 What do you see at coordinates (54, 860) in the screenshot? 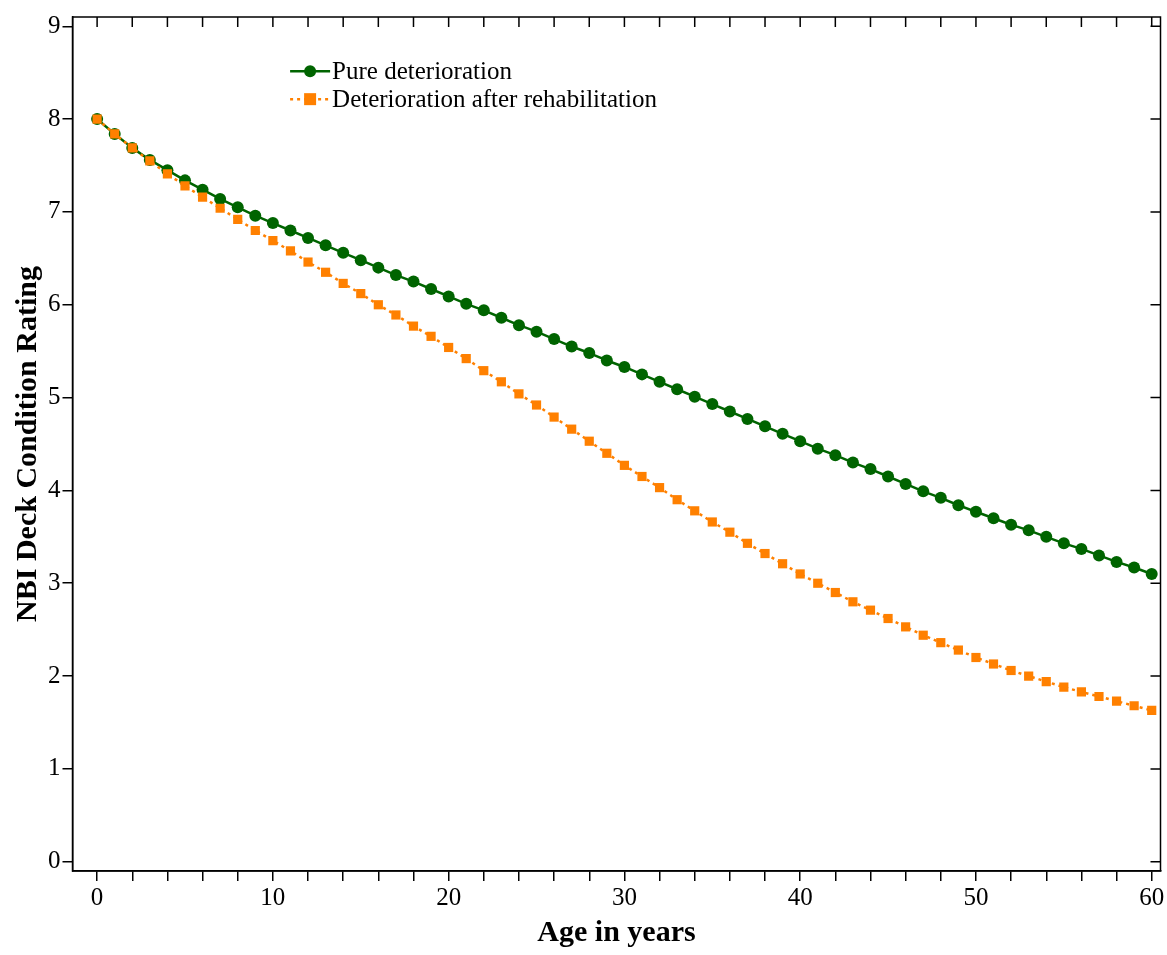
I see `y-tick-label: 0` at bounding box center [54, 860].